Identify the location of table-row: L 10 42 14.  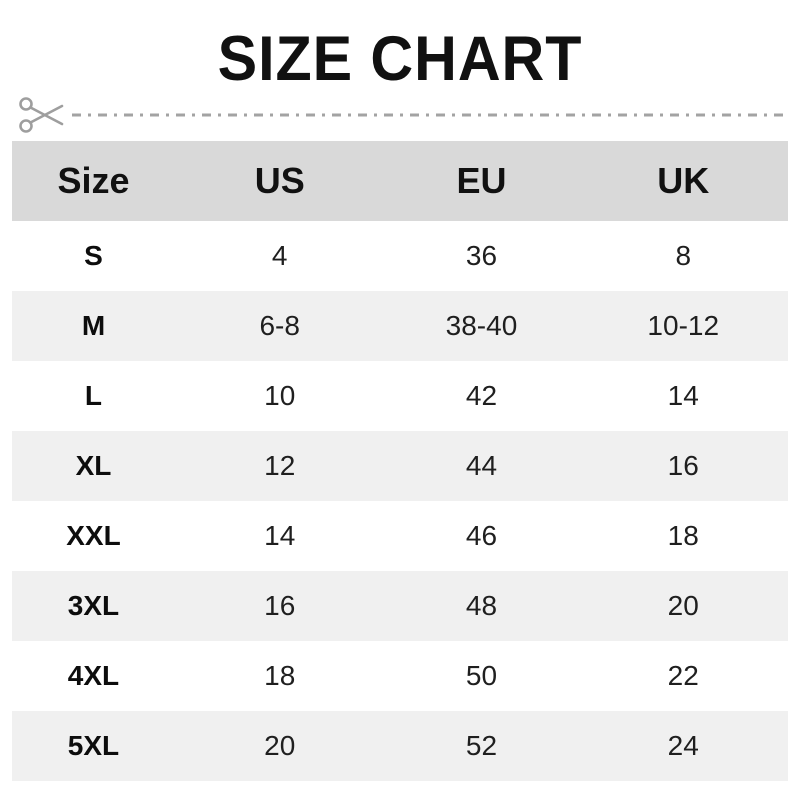
(400, 396).